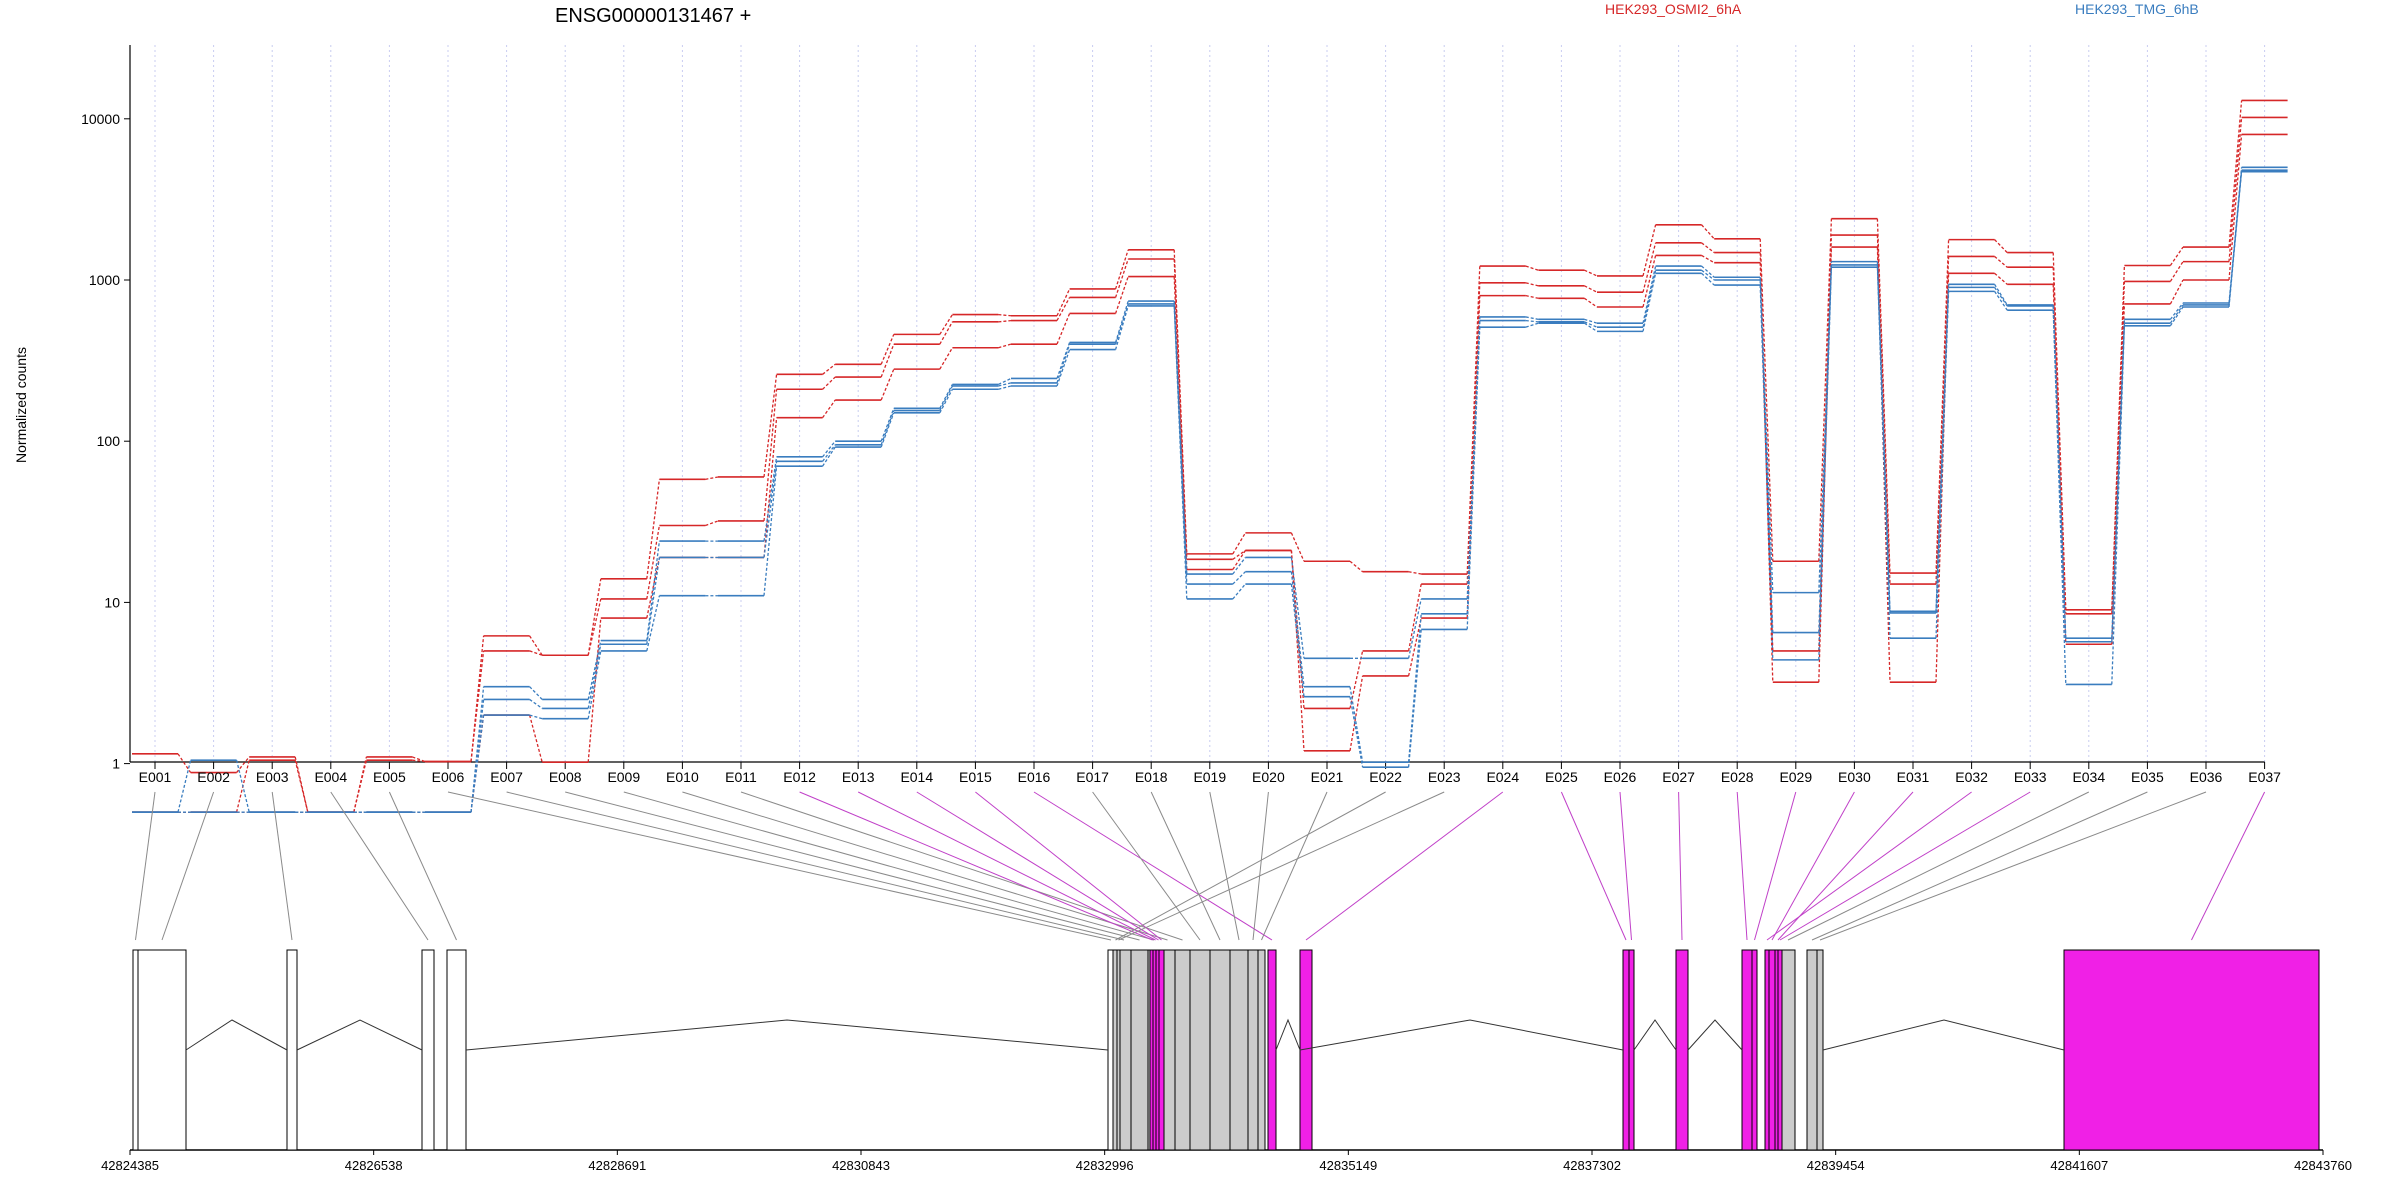  Describe the element at coordinates (282, 866) in the screenshot. I see `connector-E003` at that location.